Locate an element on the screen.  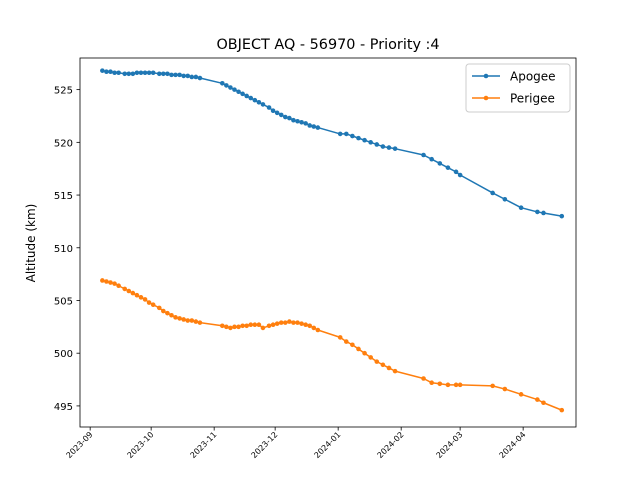
y-tick-label: 495 is located at coordinates (63, 407).